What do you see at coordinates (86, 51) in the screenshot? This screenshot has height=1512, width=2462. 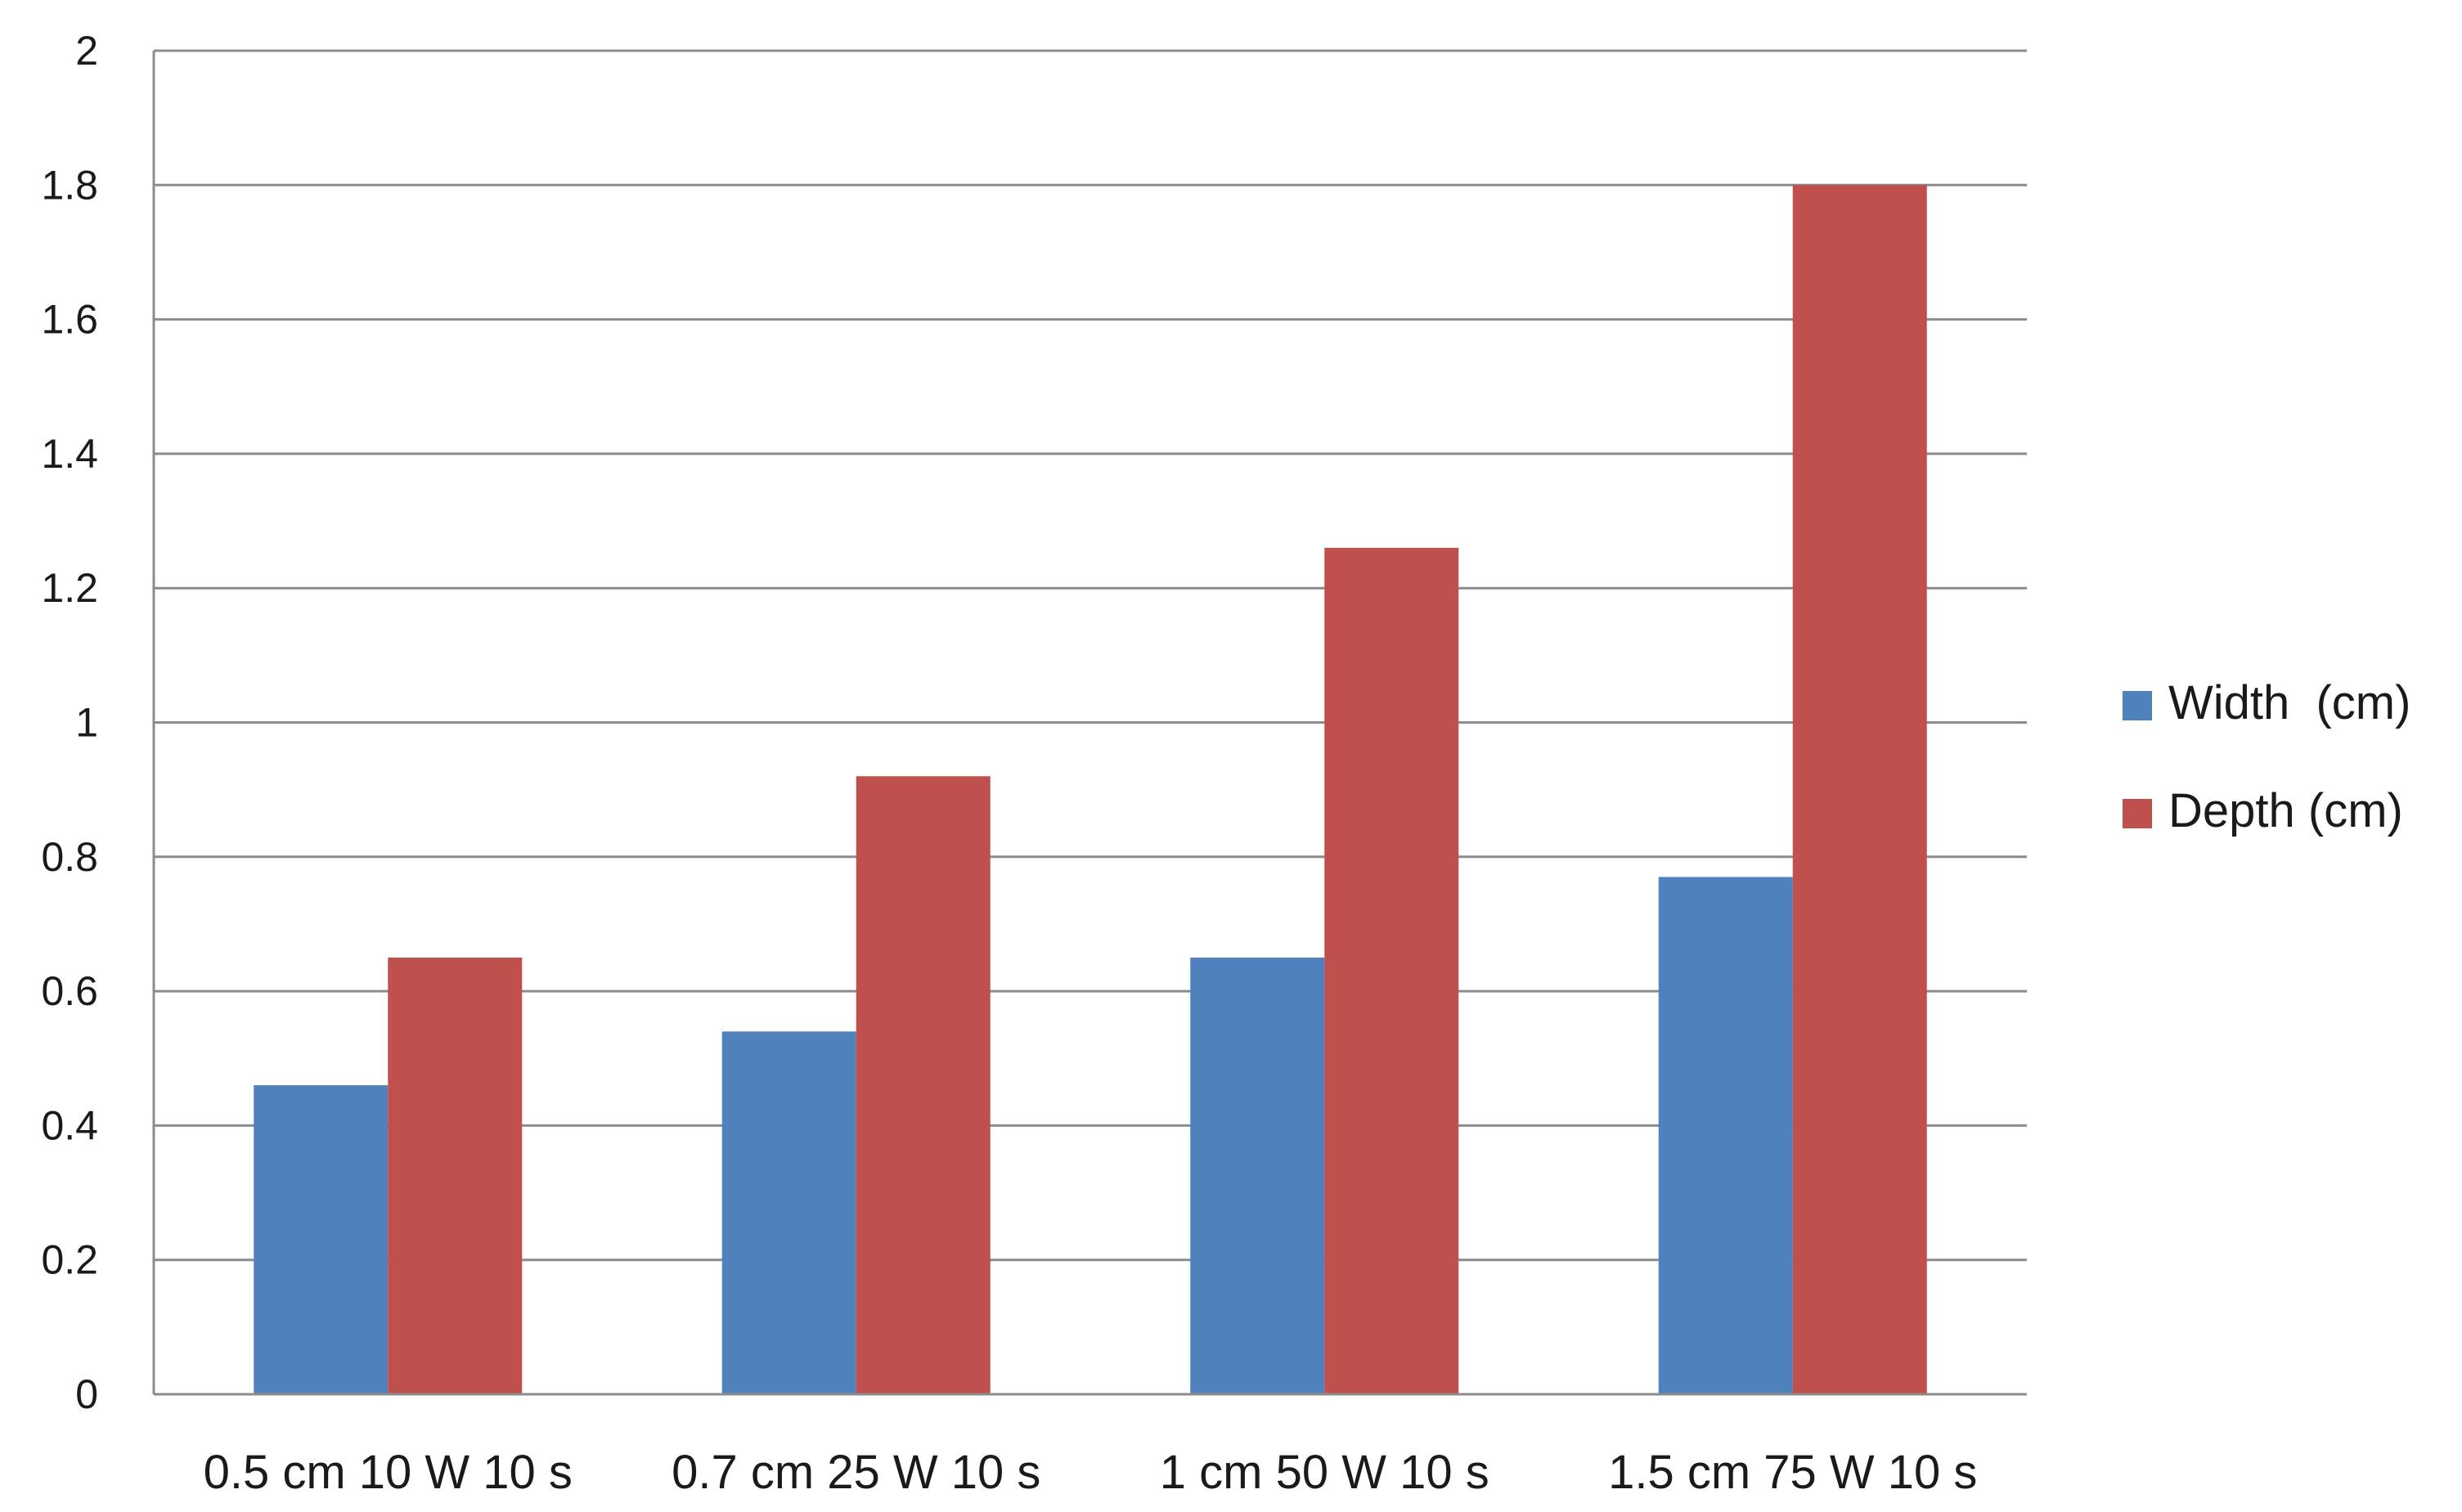 I see `y-tick-label: 2` at bounding box center [86, 51].